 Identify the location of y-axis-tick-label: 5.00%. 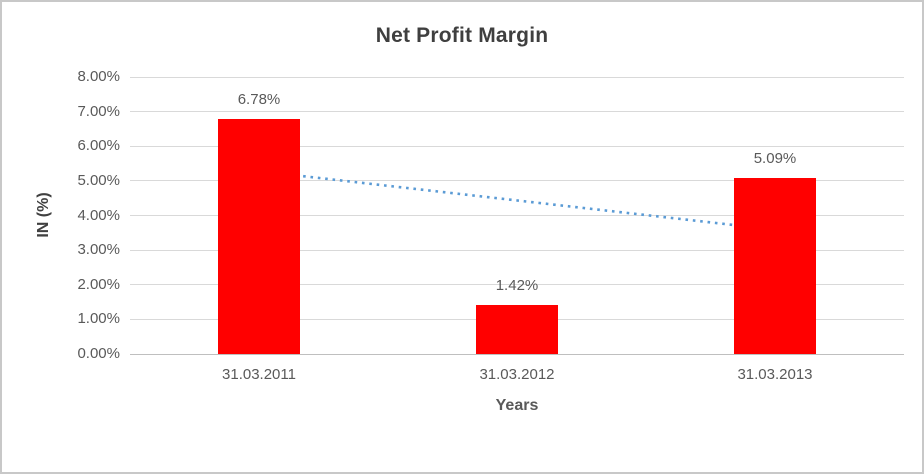
(98, 180).